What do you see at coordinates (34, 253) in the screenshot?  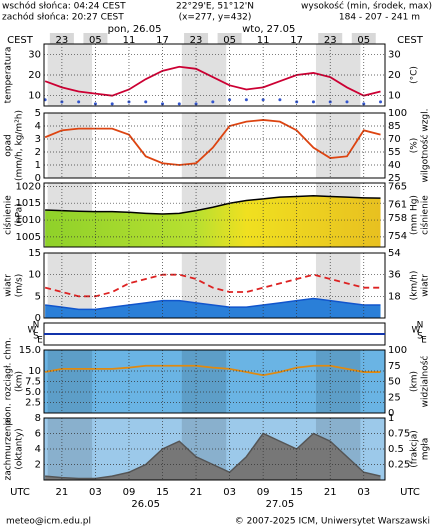 I see `y-tick-label: 15` at bounding box center [34, 253].